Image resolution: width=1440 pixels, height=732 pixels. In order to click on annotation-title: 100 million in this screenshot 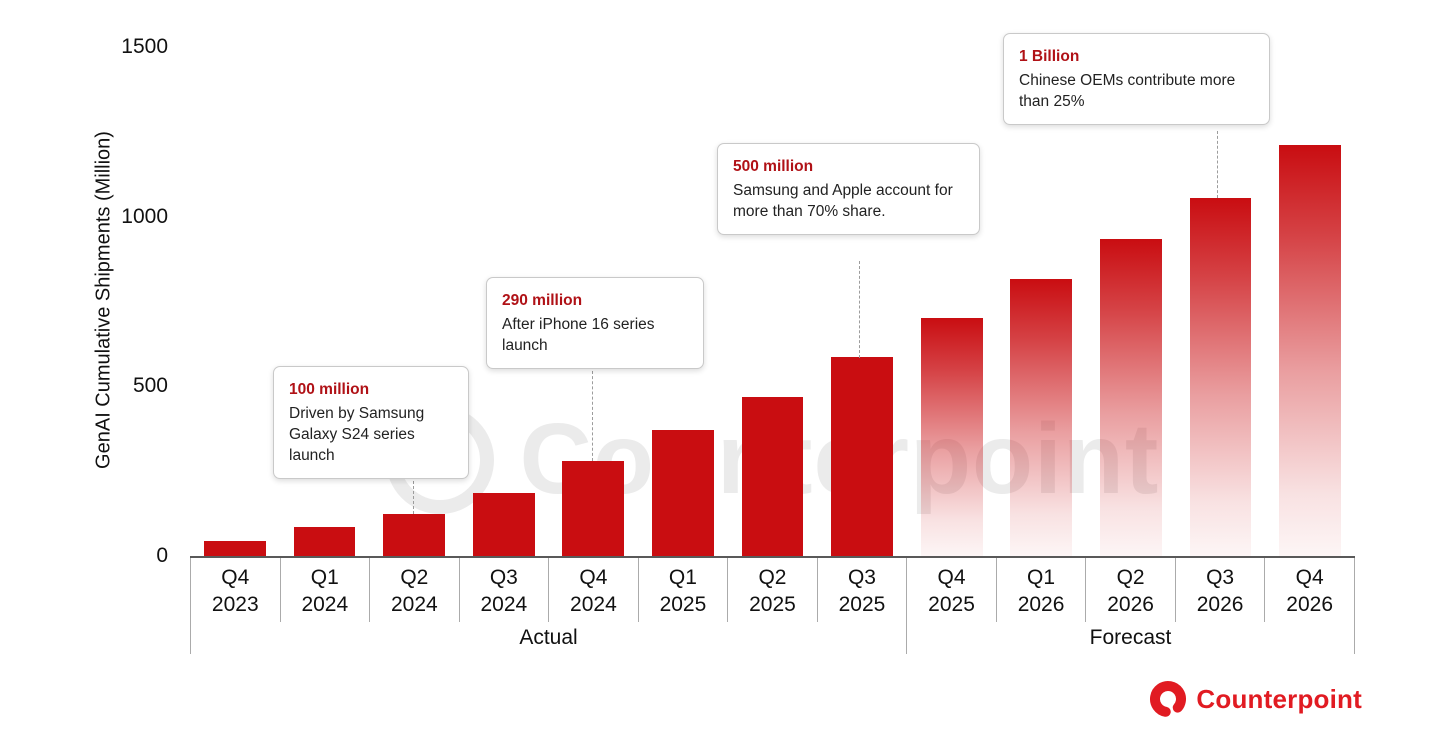, I will do `click(329, 389)`.